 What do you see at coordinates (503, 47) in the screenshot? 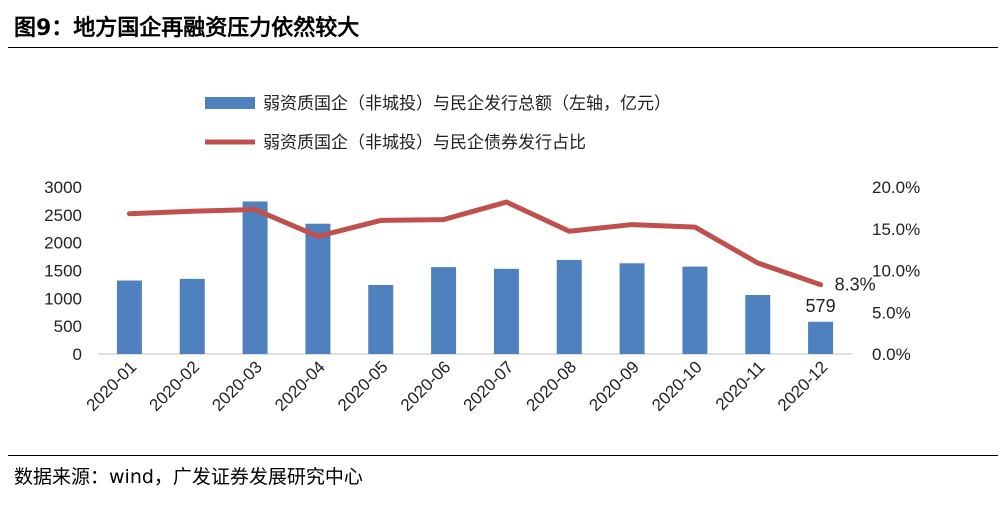
I see `top-rule` at bounding box center [503, 47].